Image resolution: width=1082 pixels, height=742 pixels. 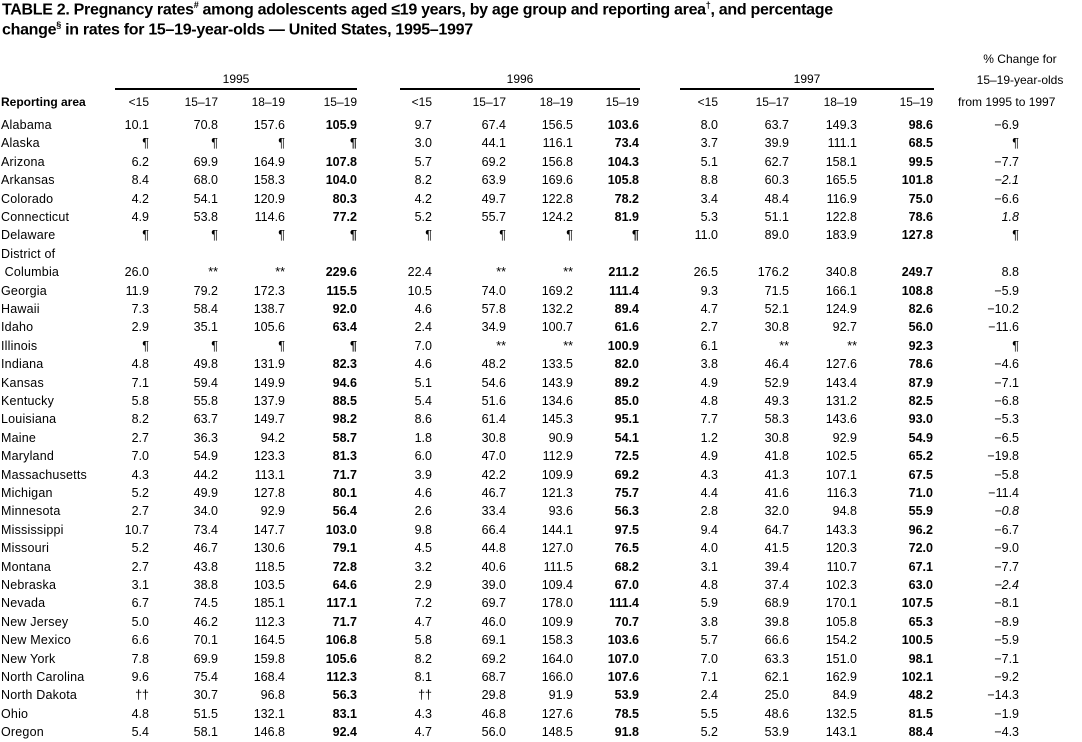 What do you see at coordinates (709, 621) in the screenshot?
I see `rate-cell: 3.8` at bounding box center [709, 621].